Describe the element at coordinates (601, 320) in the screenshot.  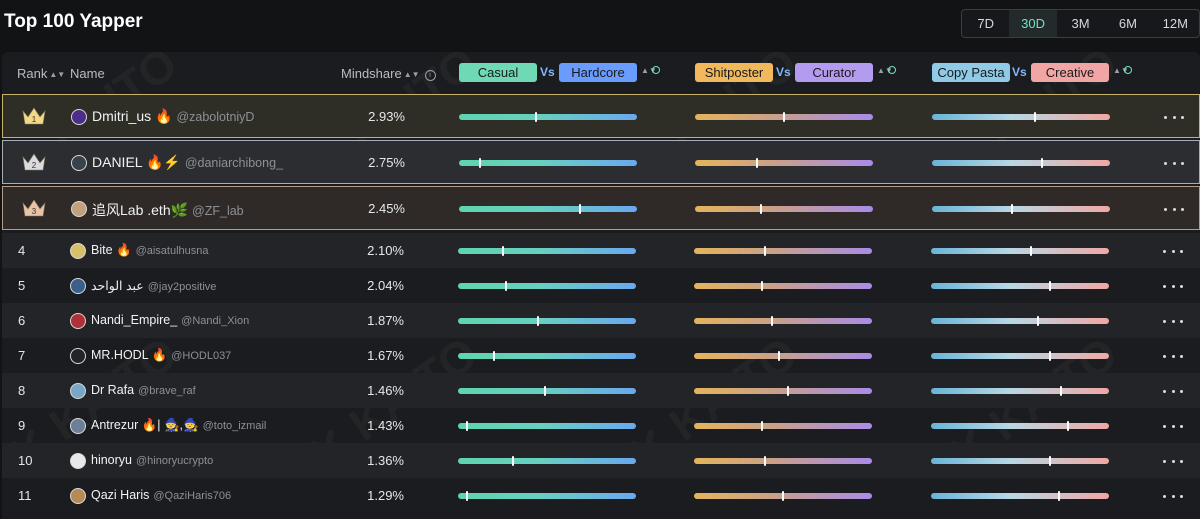
I see `table-row: 6 Nandi_Empire_ @Nandi_Xion 1.87%` at that location.